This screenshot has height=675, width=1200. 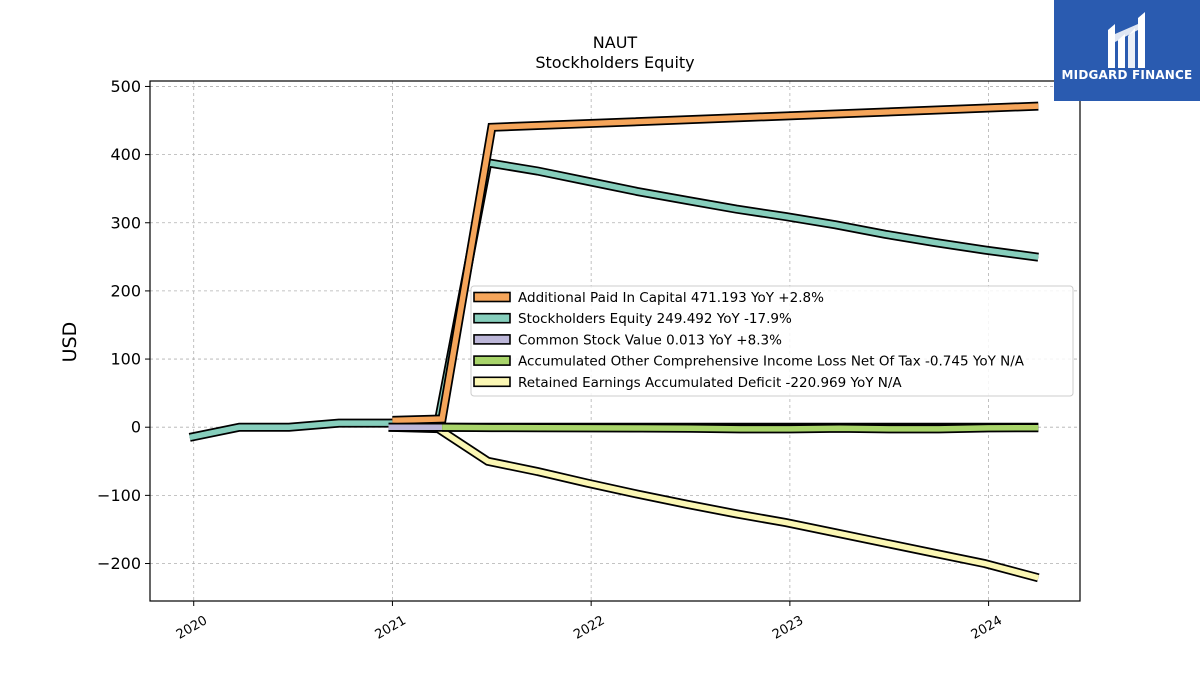 What do you see at coordinates (1126, 40) in the screenshot?
I see `midgard-logo-icon` at bounding box center [1126, 40].